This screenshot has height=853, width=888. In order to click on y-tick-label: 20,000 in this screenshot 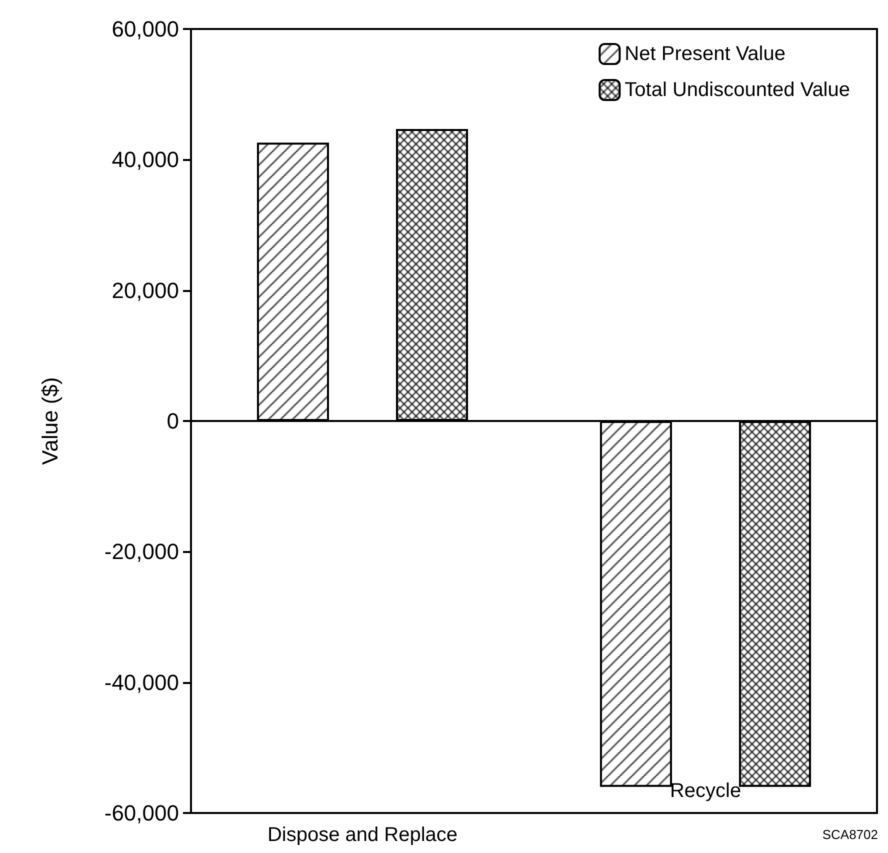, I will do `click(145, 290)`.